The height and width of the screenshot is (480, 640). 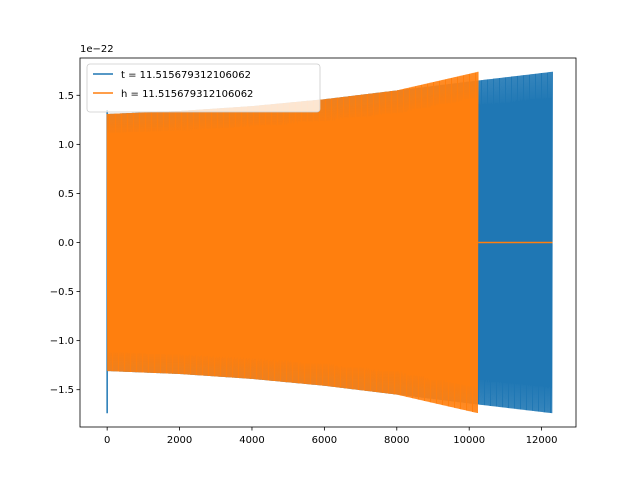 I want to click on x-axis: 0 2000 4000 6000 8000 10000 12000, so click(x=331, y=436).